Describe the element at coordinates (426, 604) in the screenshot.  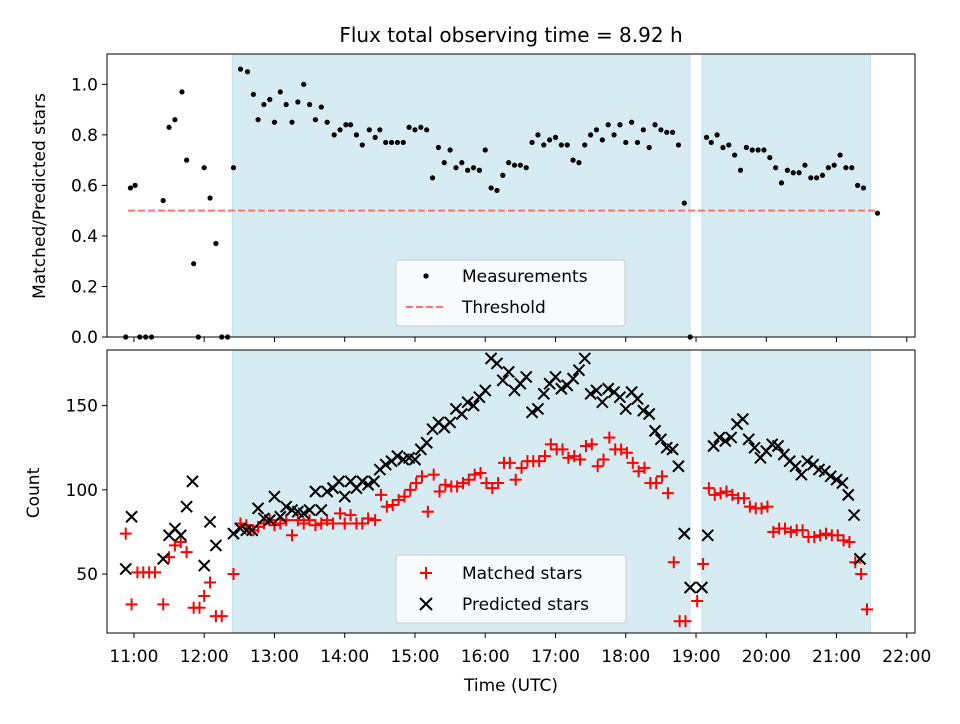
I see `legend-predicted-marker` at that location.